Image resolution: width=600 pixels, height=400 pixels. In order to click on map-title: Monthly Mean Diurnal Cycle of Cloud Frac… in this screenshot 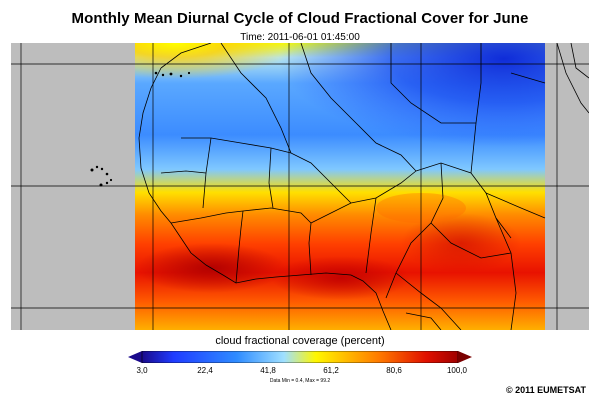, I will do `click(300, 18)`.